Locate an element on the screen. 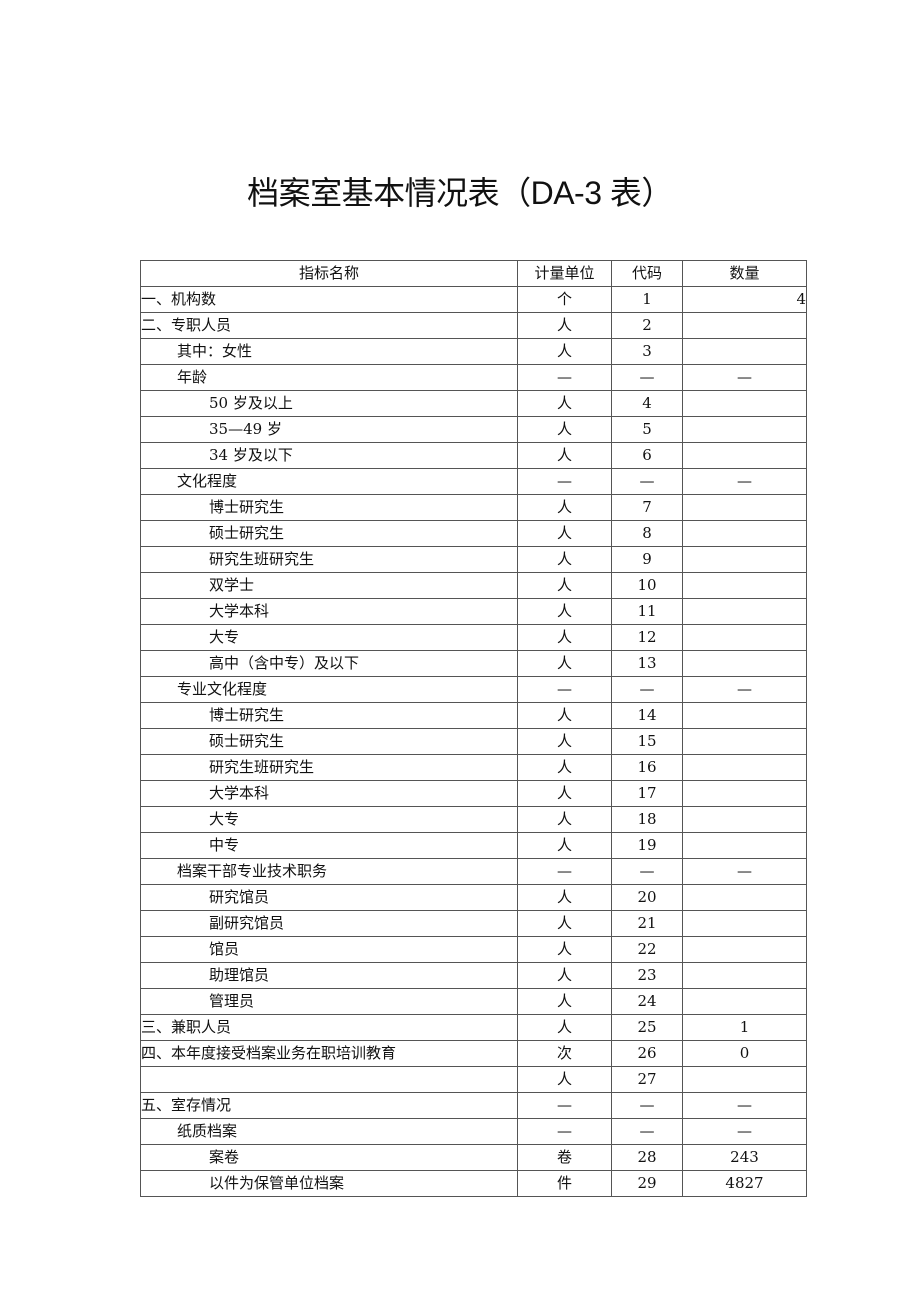 This screenshot has width=920, height=1301. table-row: 大专人 18 is located at coordinates (473, 819).